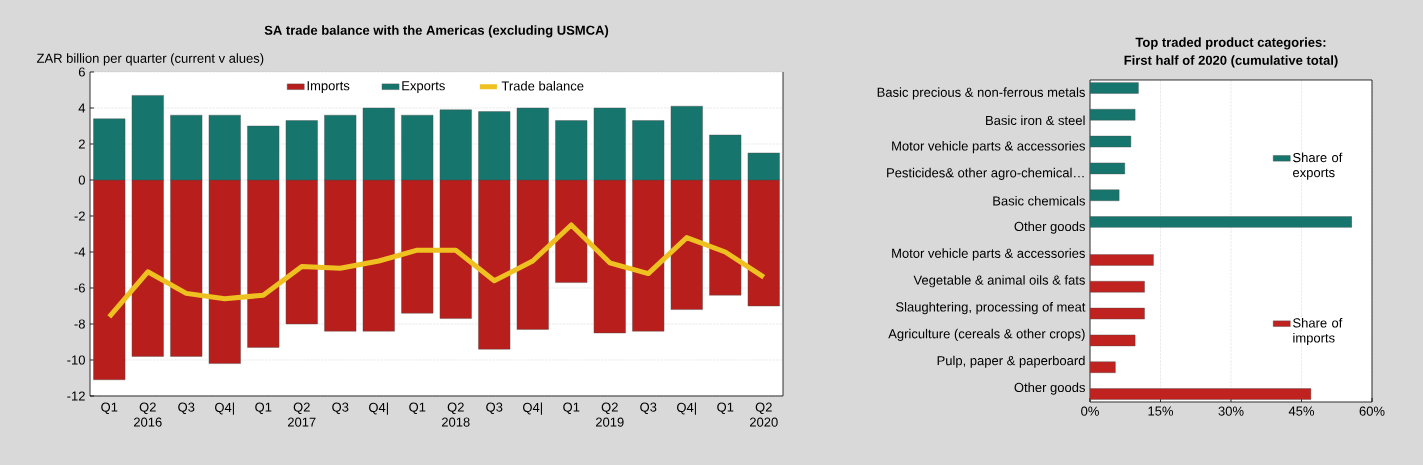  Describe the element at coordinates (1011, 361) in the screenshot. I see `y-tick-label: Pulp, paper & paperboard` at that location.